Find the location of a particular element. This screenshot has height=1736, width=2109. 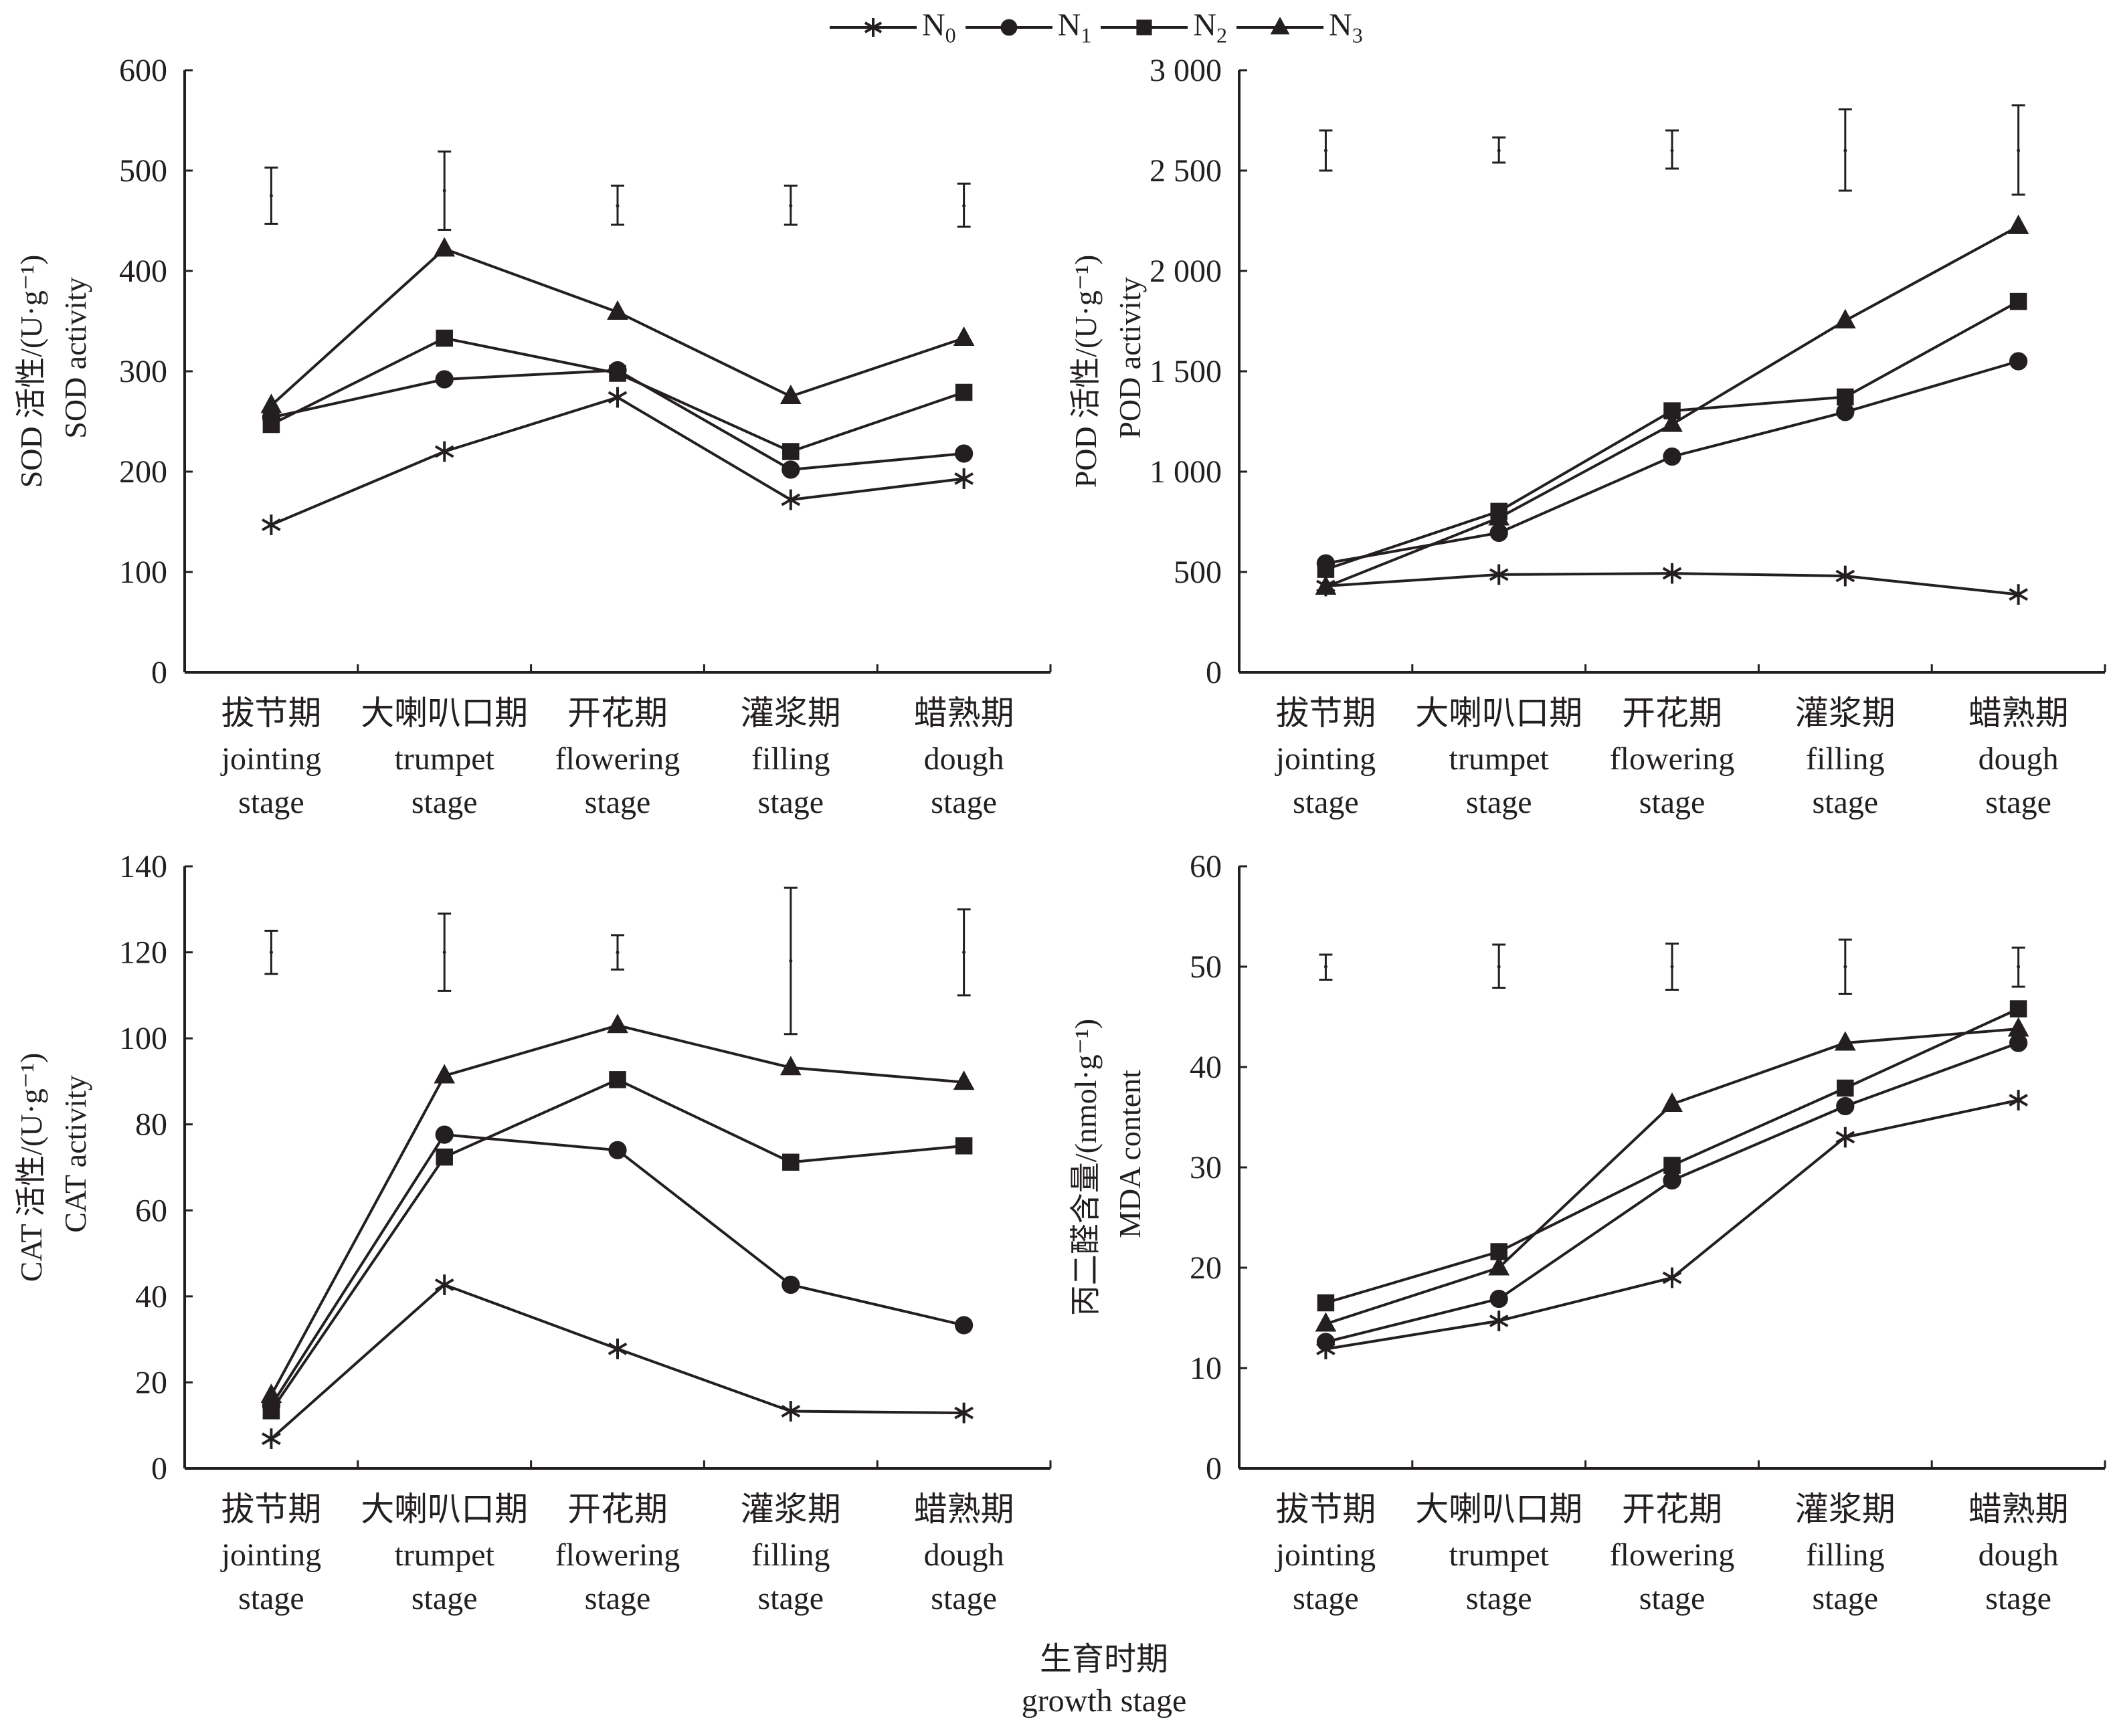

y-tick-label: 100 is located at coordinates (143, 572).